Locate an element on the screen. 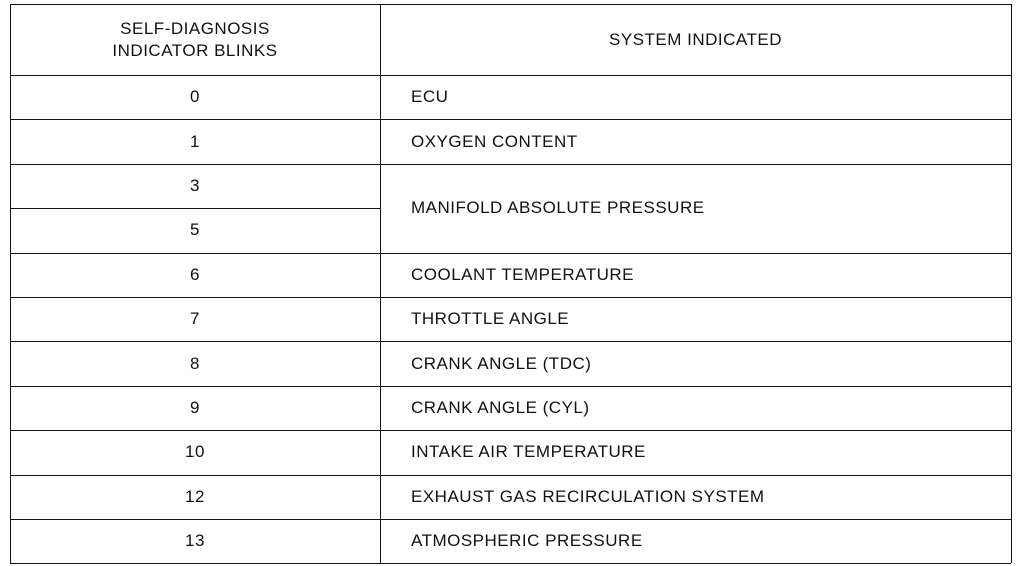 This screenshot has width=1024, height=566. blinks-cell: 3 is located at coordinates (195, 185).